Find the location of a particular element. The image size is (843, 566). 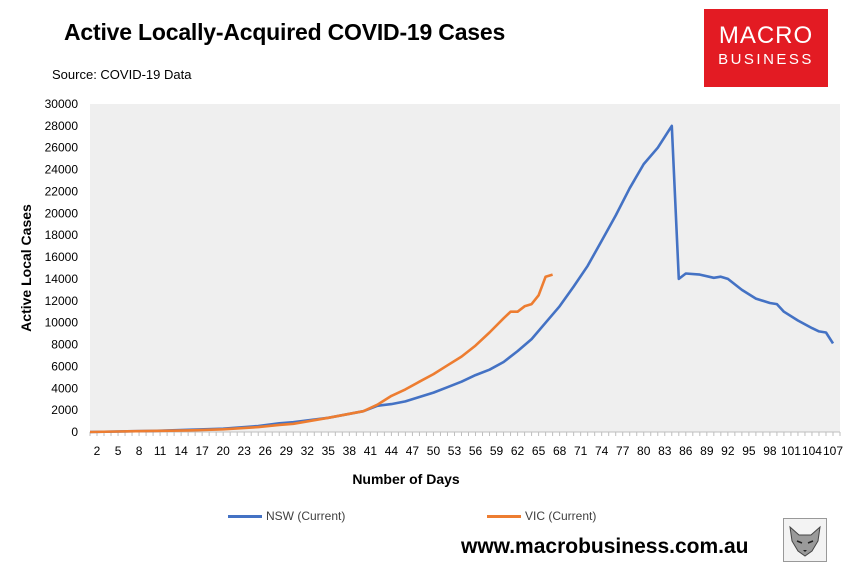

x-tick-label: 29 is located at coordinates (287, 451).